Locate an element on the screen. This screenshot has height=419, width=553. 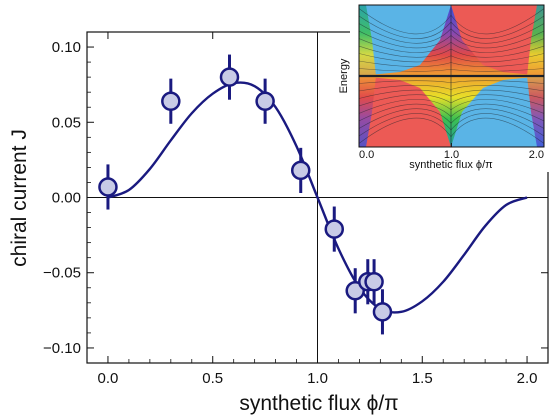
x-tick-label: 0.5 is located at coordinates (212, 378).